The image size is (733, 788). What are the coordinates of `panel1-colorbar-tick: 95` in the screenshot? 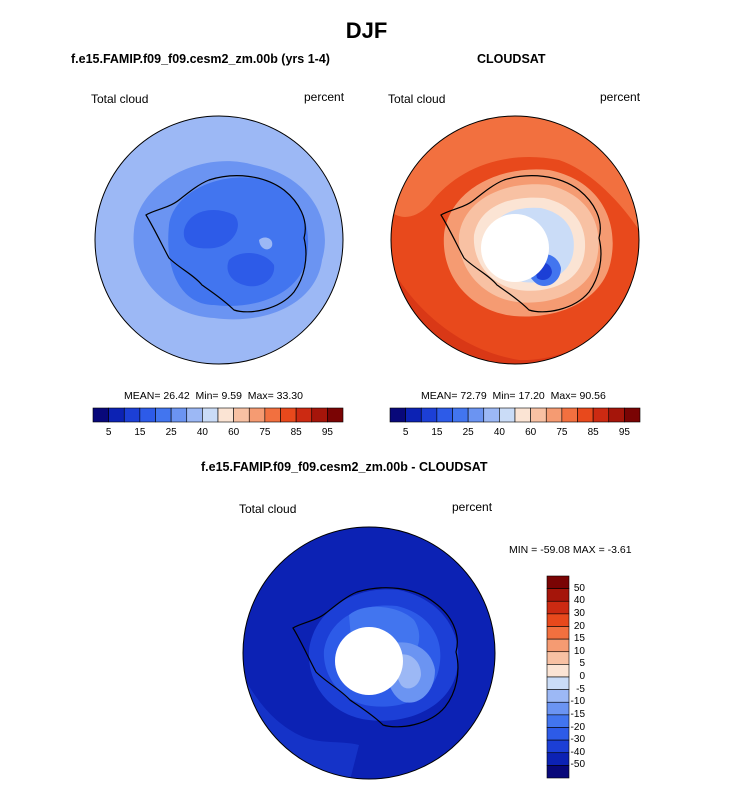 It's located at (327, 432).